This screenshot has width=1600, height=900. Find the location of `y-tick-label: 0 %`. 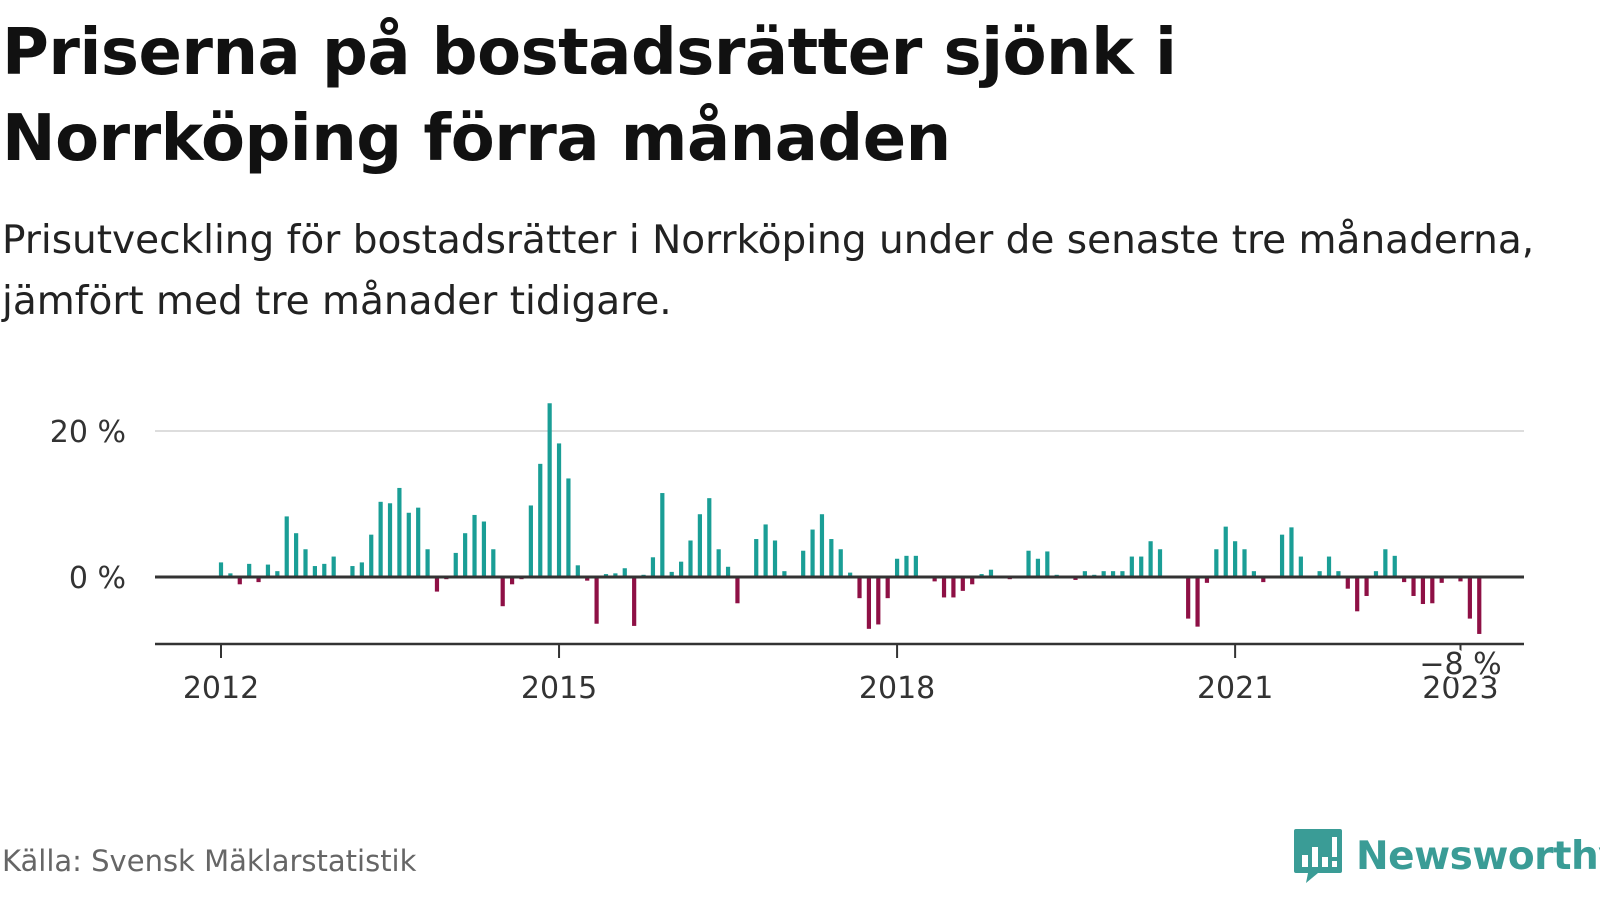

y-tick-label: 0 % is located at coordinates (97, 578).